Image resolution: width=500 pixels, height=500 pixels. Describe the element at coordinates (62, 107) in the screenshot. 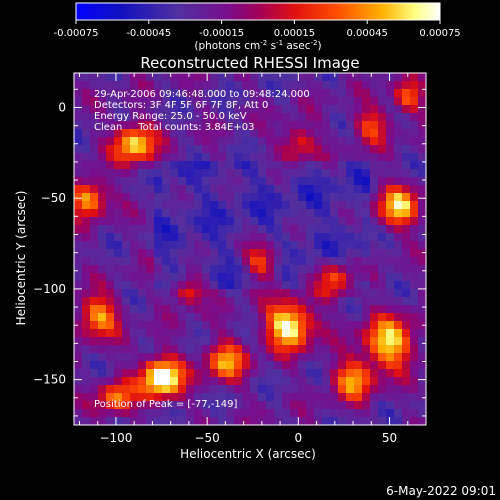

I see `y-tick-label: 0` at that location.